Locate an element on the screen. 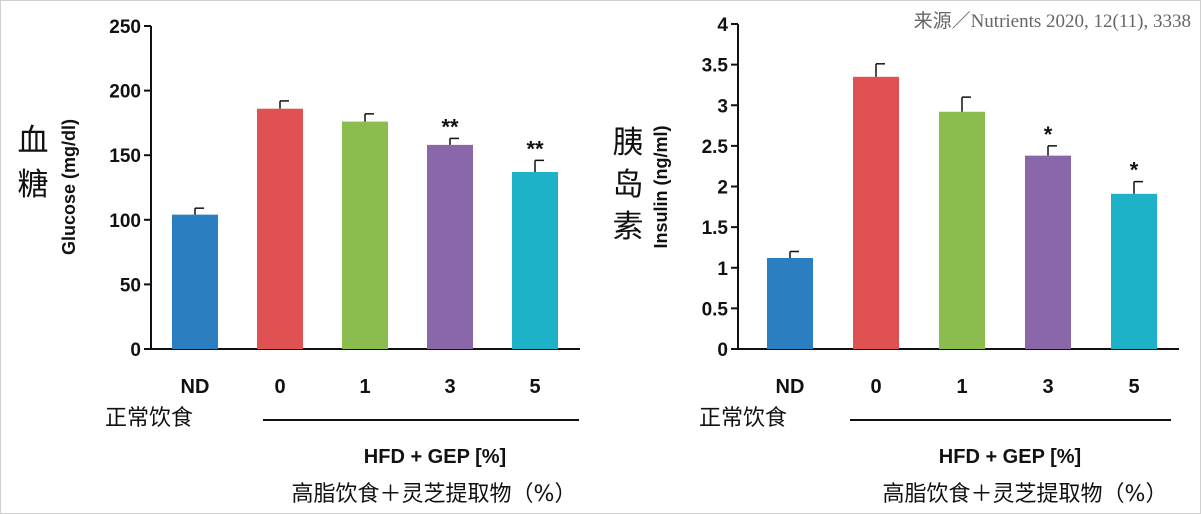 The height and width of the screenshot is (514, 1201). insulin-y-axis-label-cn: 素 is located at coordinates (628, 227).